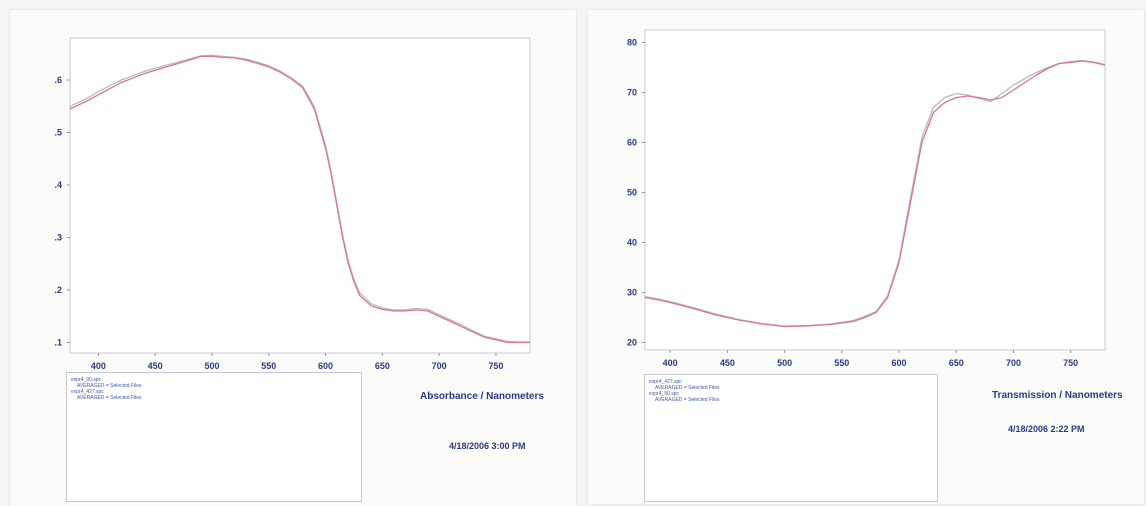  I want to click on x-axis-title: Absorbance / Nanometers, so click(482, 396).